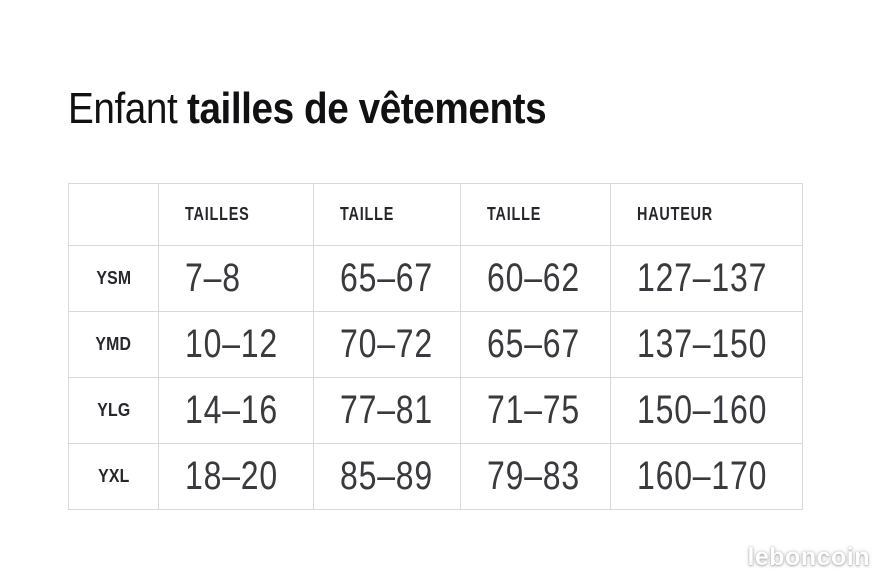  Describe the element at coordinates (236, 344) in the screenshot. I see `table-cell: 10–12` at that location.